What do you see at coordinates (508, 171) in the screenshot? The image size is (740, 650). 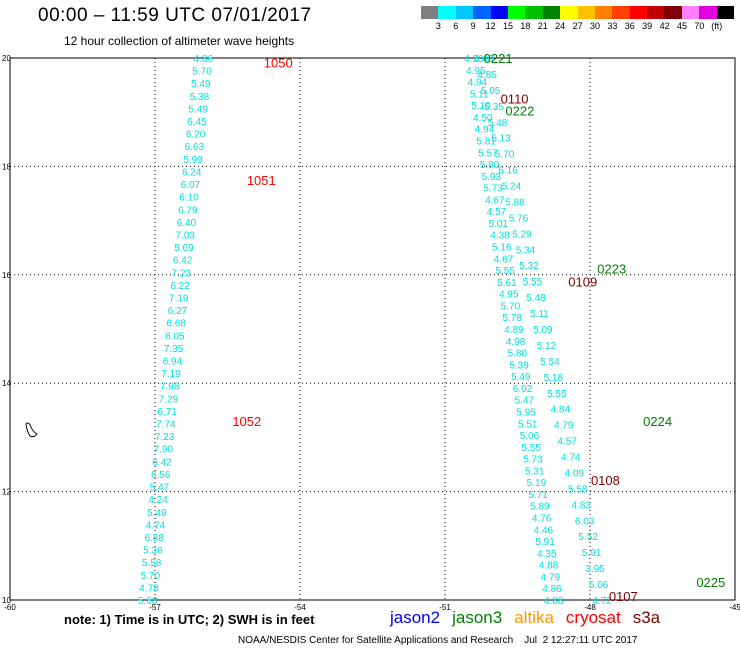 I see `wave-height-label: 6.16` at bounding box center [508, 171].